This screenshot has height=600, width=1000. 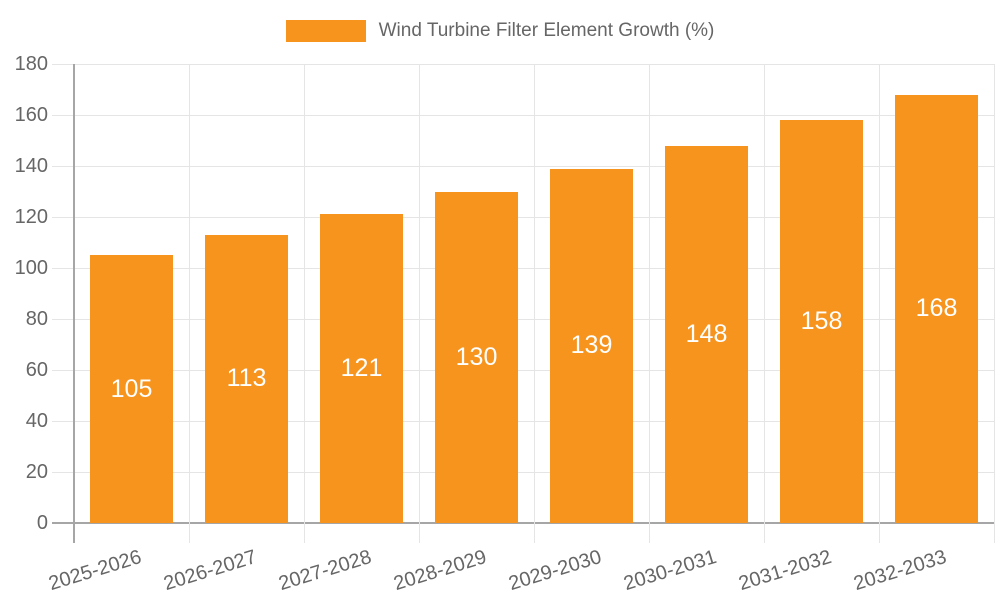 I want to click on bar-value-label: 158, so click(x=821, y=321).